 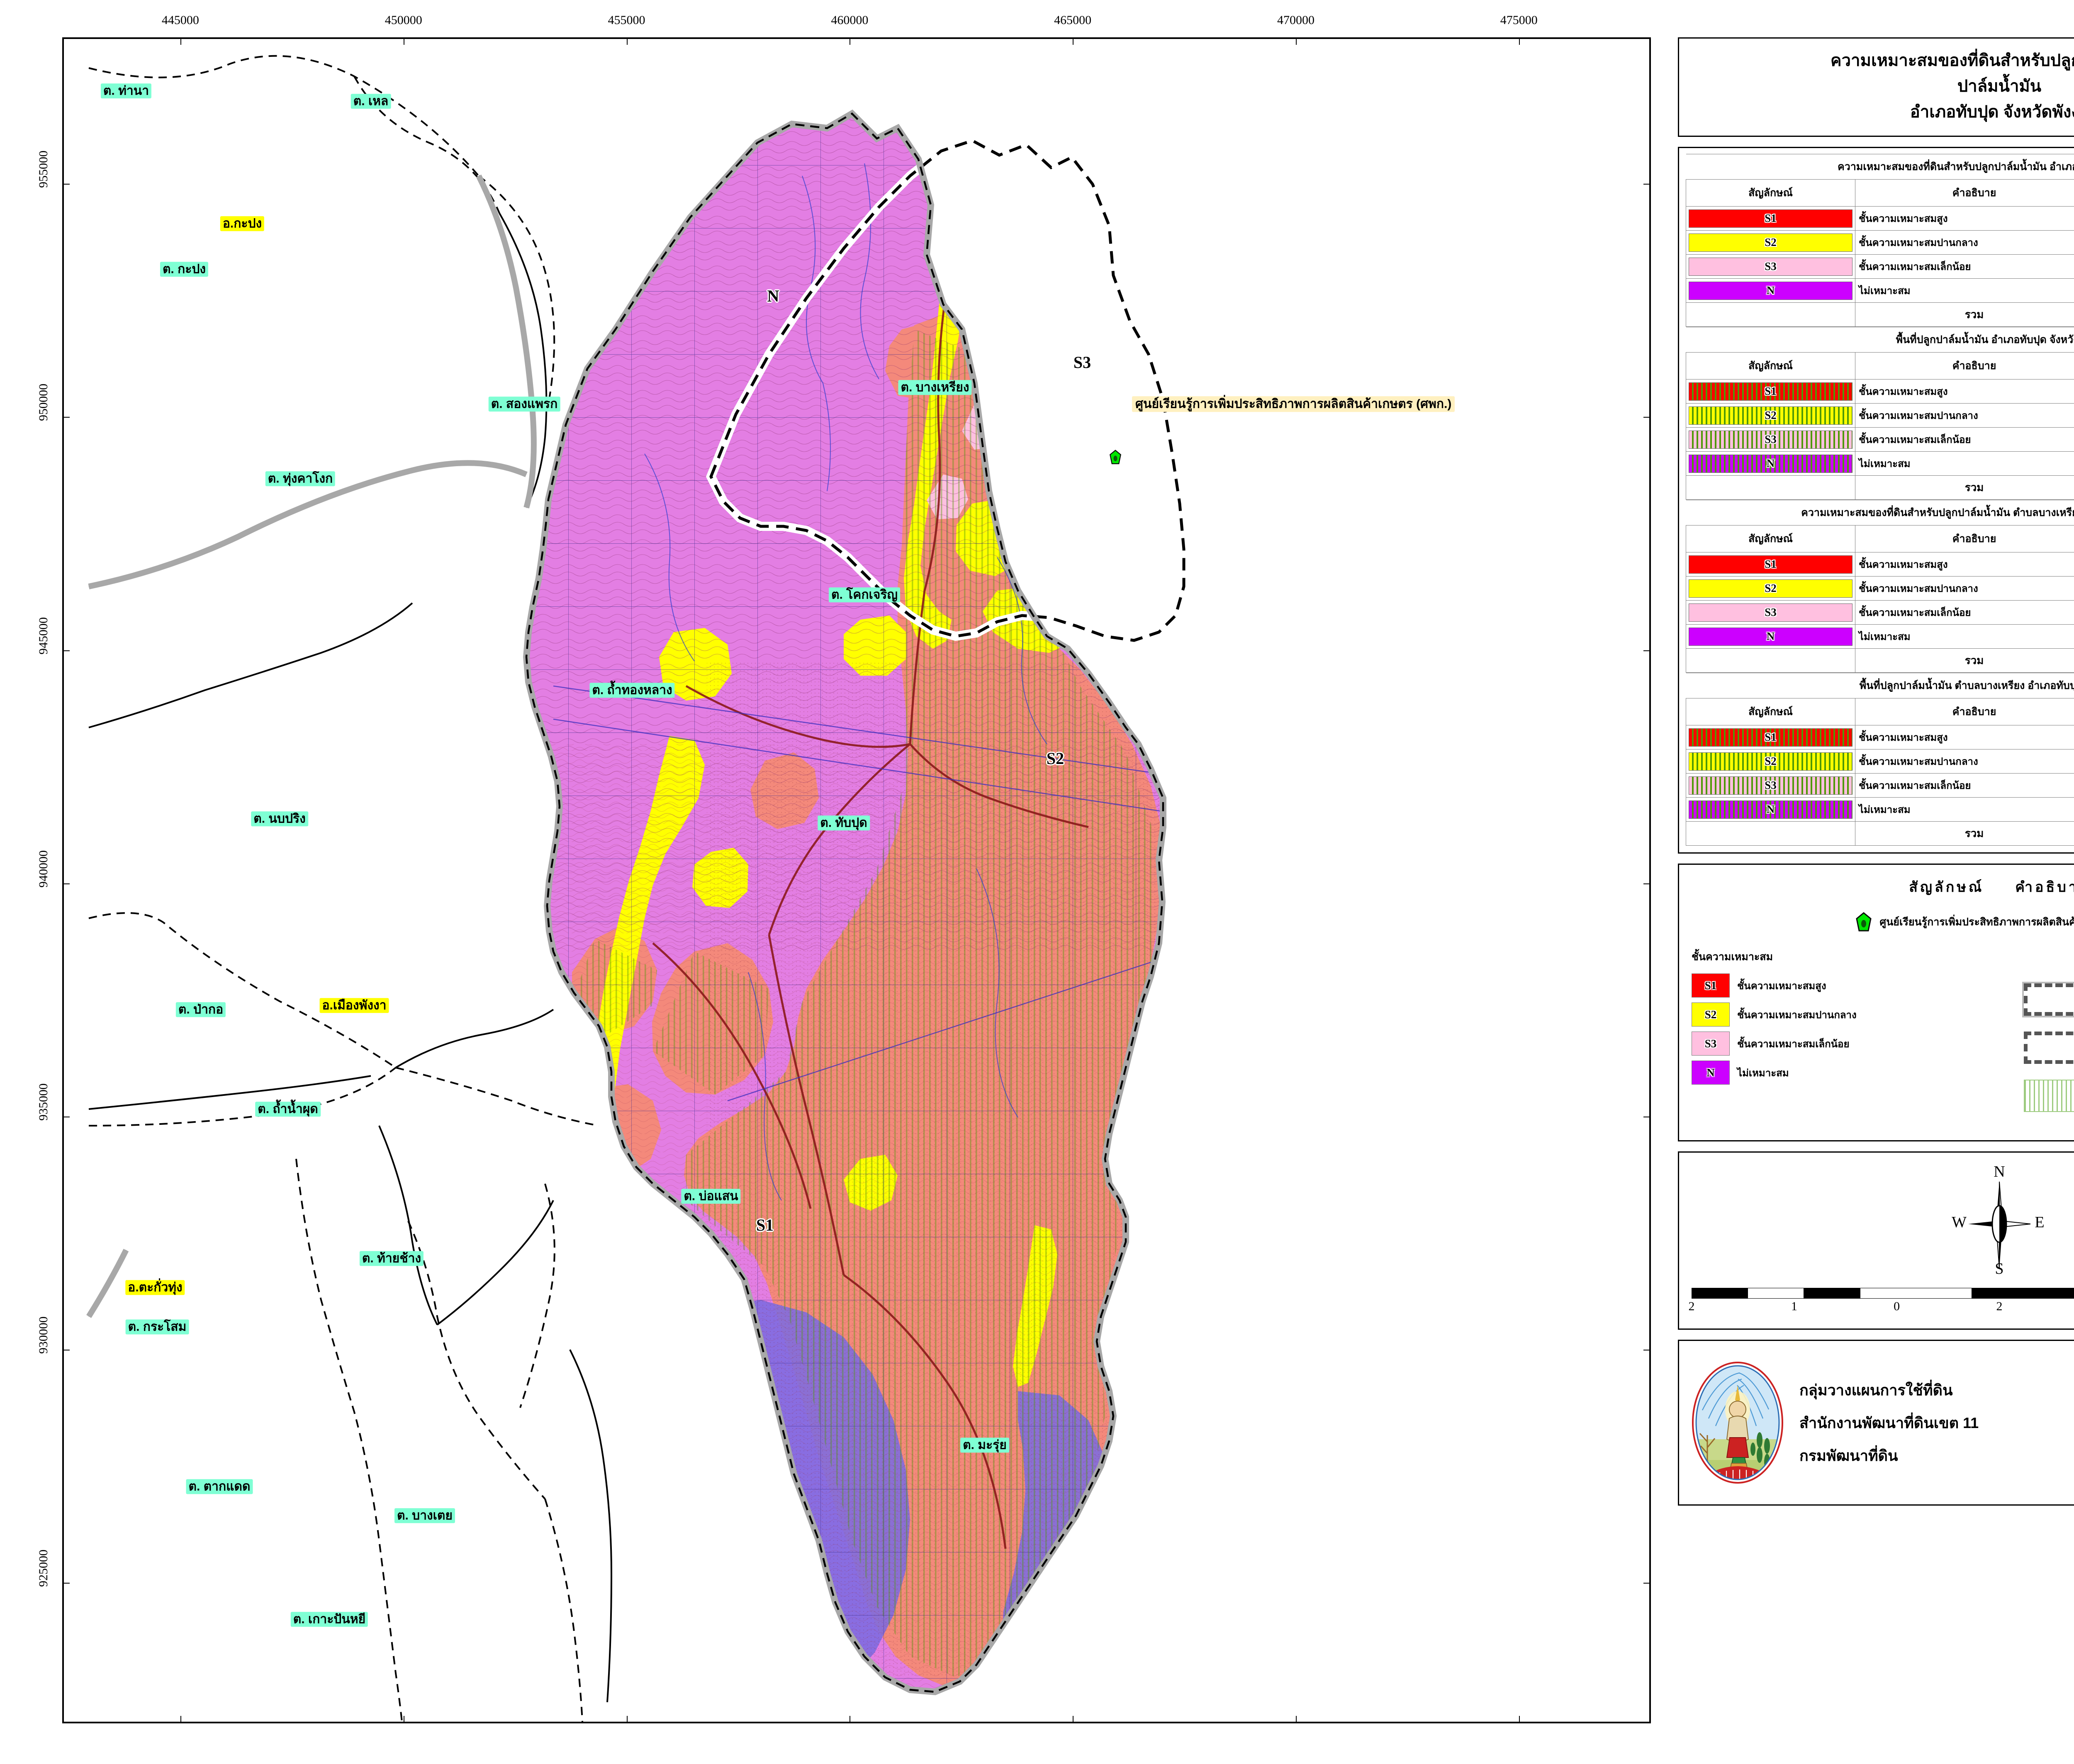 I want to click on map-label-tambon-5: ต. ทุ่งคาโงก, so click(x=300, y=478).